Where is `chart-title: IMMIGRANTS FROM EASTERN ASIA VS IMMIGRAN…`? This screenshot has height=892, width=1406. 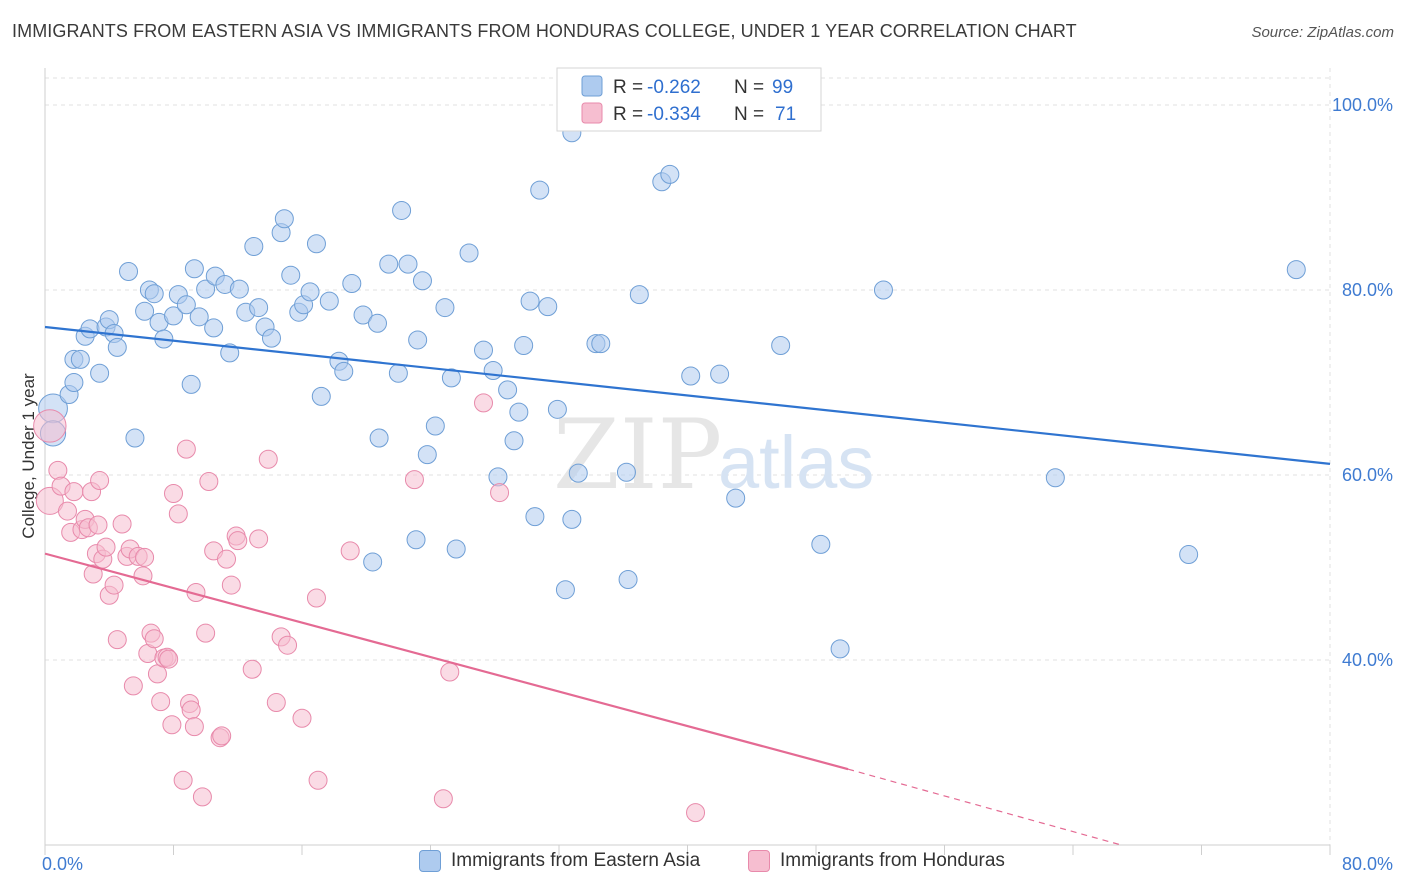 chart-title: IMMIGRANTS FROM EASTERN ASIA VS IMMIGRAN… is located at coordinates (544, 31).